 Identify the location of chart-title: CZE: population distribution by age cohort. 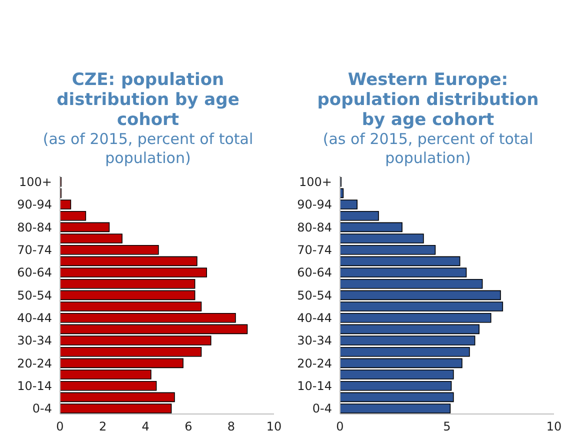
(148, 100).